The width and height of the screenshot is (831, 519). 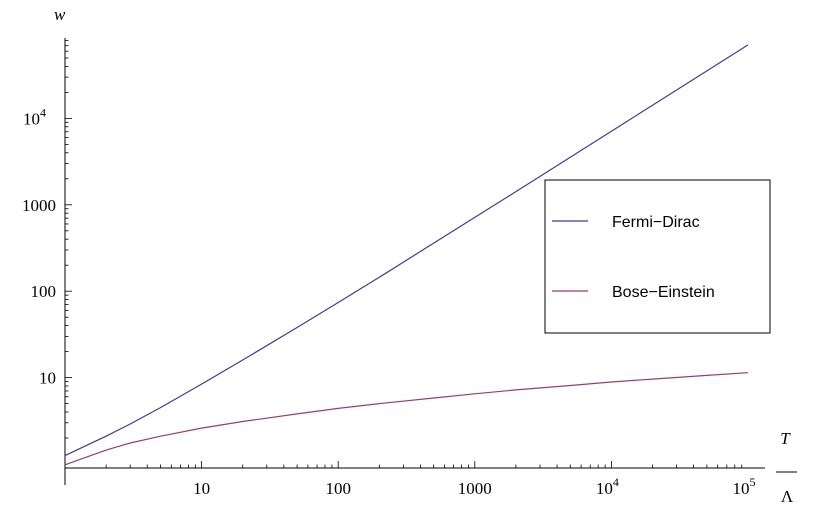 I want to click on x-tick-label: 10⁵, so click(x=744, y=486).